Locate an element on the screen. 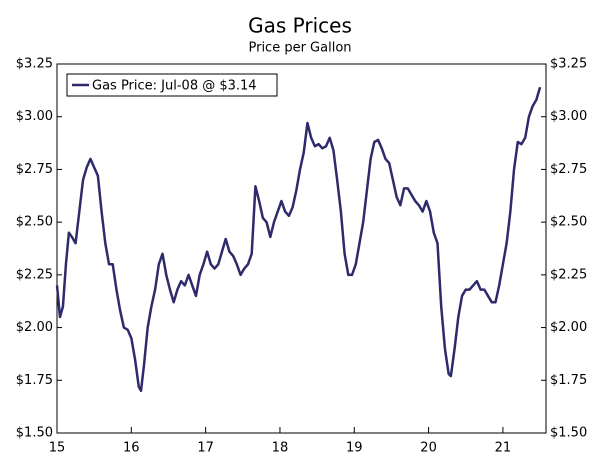 This screenshot has width=600, height=461. x-tick-label: 19 is located at coordinates (354, 448).